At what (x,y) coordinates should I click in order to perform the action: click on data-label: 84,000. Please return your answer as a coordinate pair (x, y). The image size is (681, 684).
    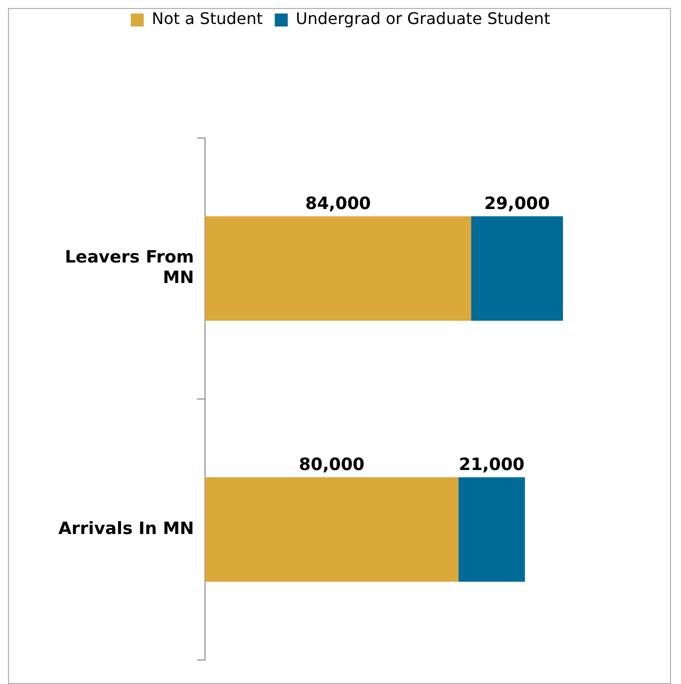
    Looking at the image, I should click on (338, 204).